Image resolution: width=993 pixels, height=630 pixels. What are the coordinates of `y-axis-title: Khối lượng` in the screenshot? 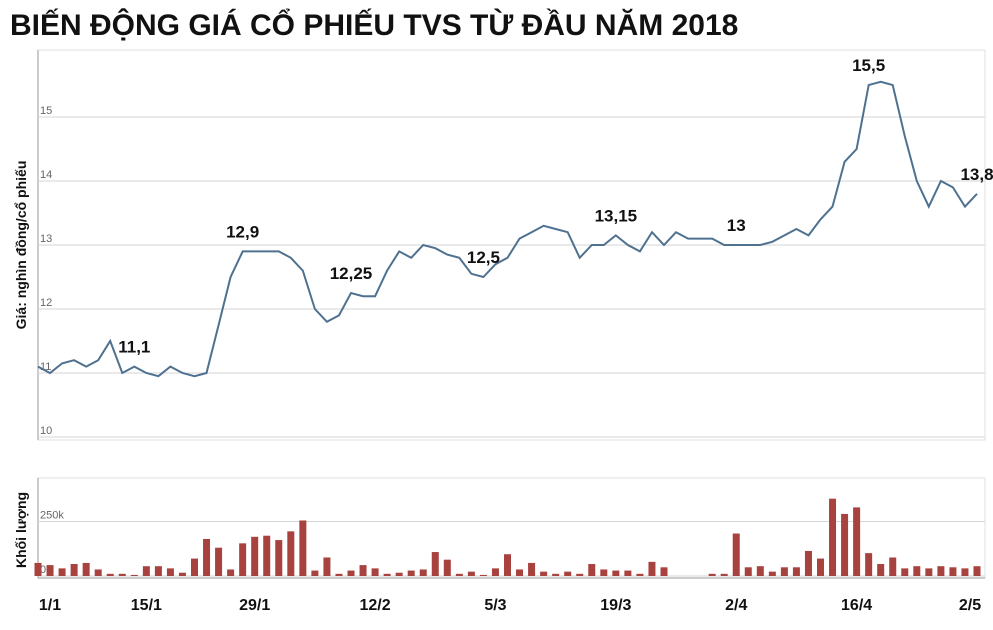 It's located at (21, 530).